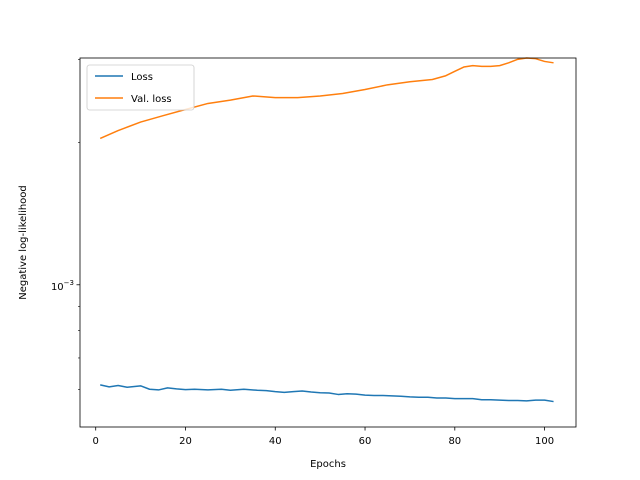 Image resolution: width=640 pixels, height=480 pixels. What do you see at coordinates (151, 99) in the screenshot?
I see `legend-label-1: Val. loss` at bounding box center [151, 99].